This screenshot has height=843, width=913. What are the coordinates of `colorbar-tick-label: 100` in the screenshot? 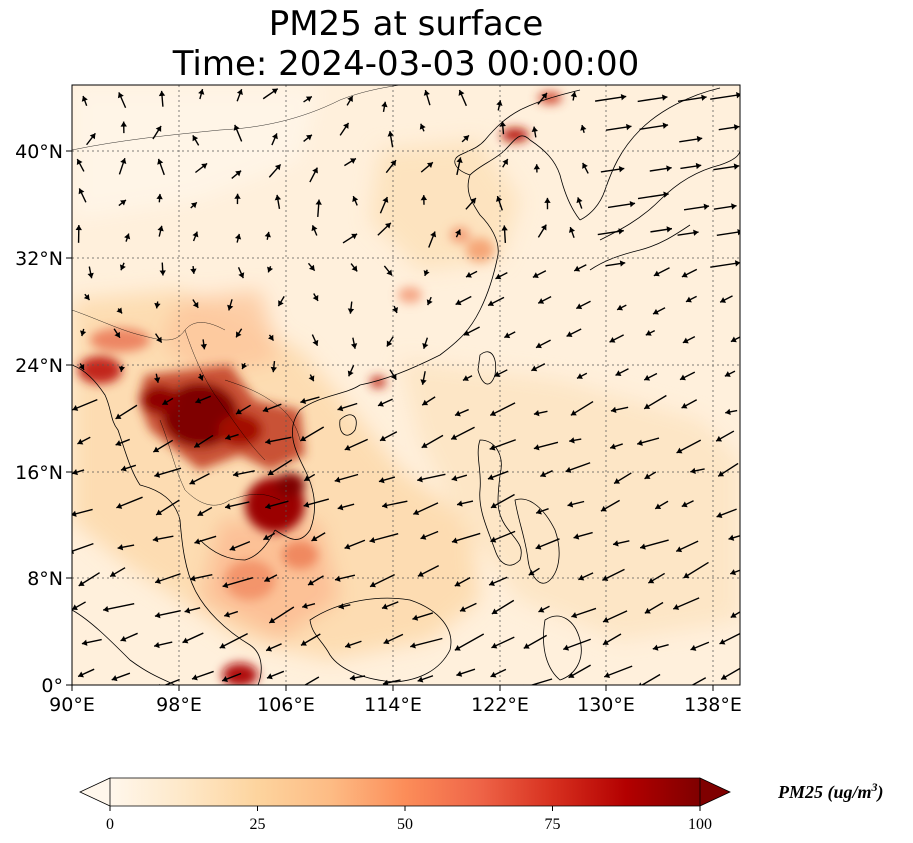 It's located at (700, 824).